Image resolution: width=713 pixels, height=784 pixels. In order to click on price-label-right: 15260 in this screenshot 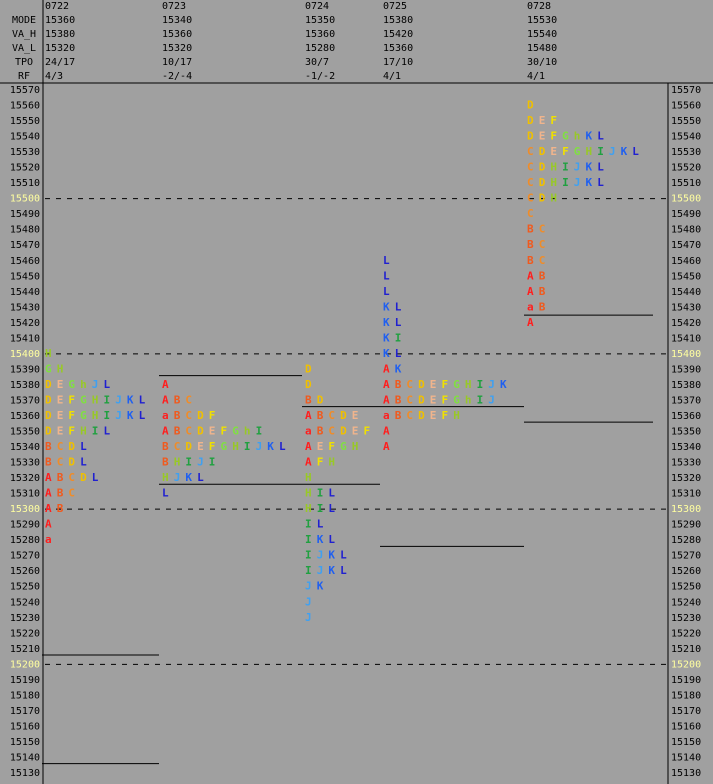, I will do `click(686, 571)`.